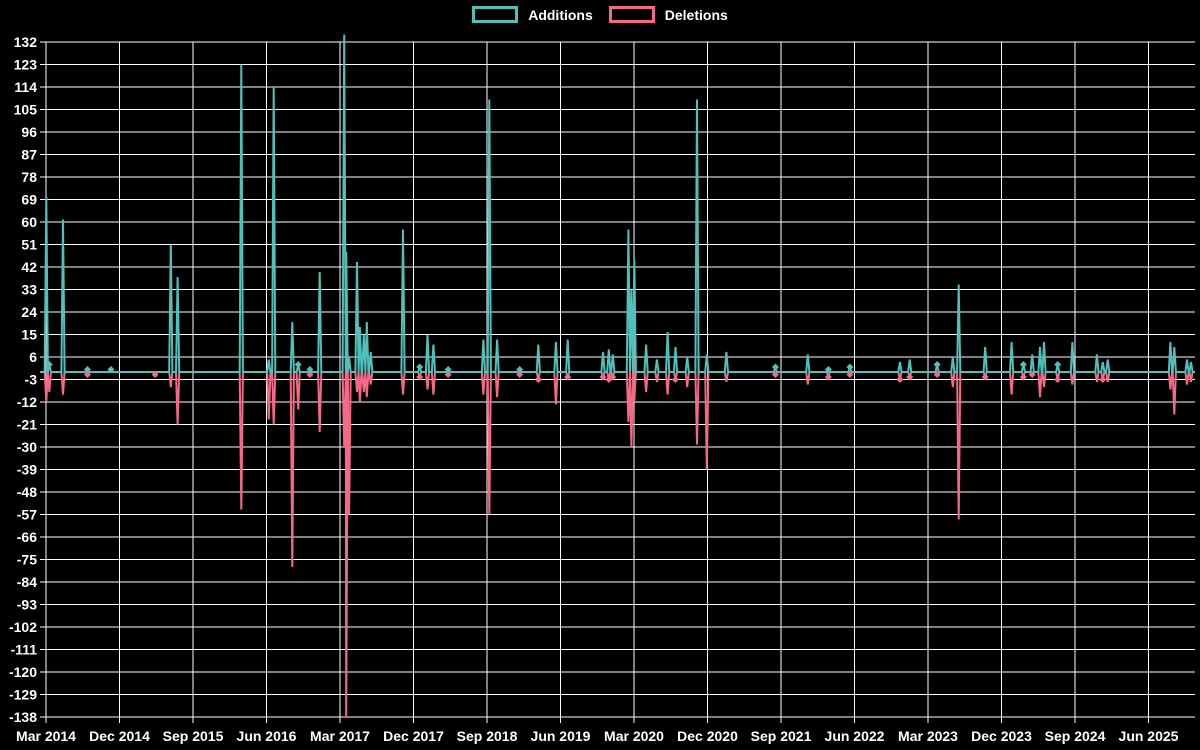 This screenshot has width=1200, height=750. What do you see at coordinates (267, 736) in the screenshot?
I see `svg-text: Jun 2016` at bounding box center [267, 736].